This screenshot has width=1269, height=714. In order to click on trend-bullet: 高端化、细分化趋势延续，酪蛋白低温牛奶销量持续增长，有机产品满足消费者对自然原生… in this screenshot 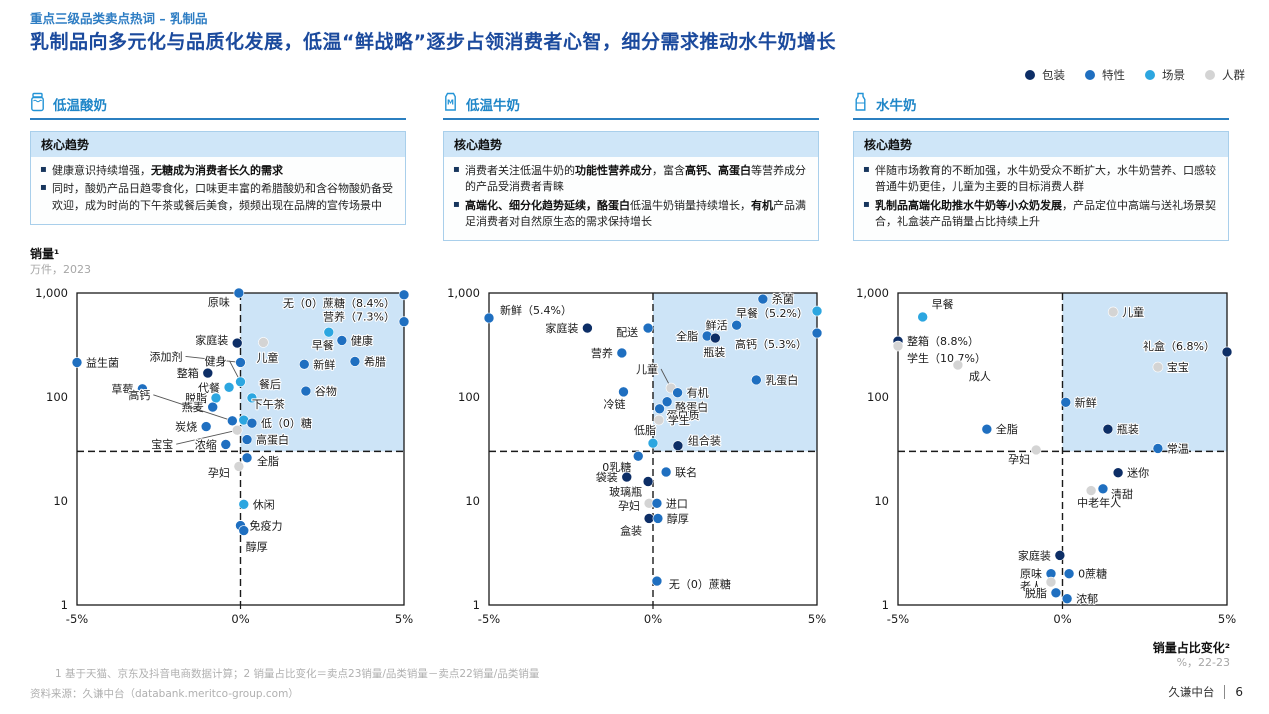, I will do `click(630, 214)`.